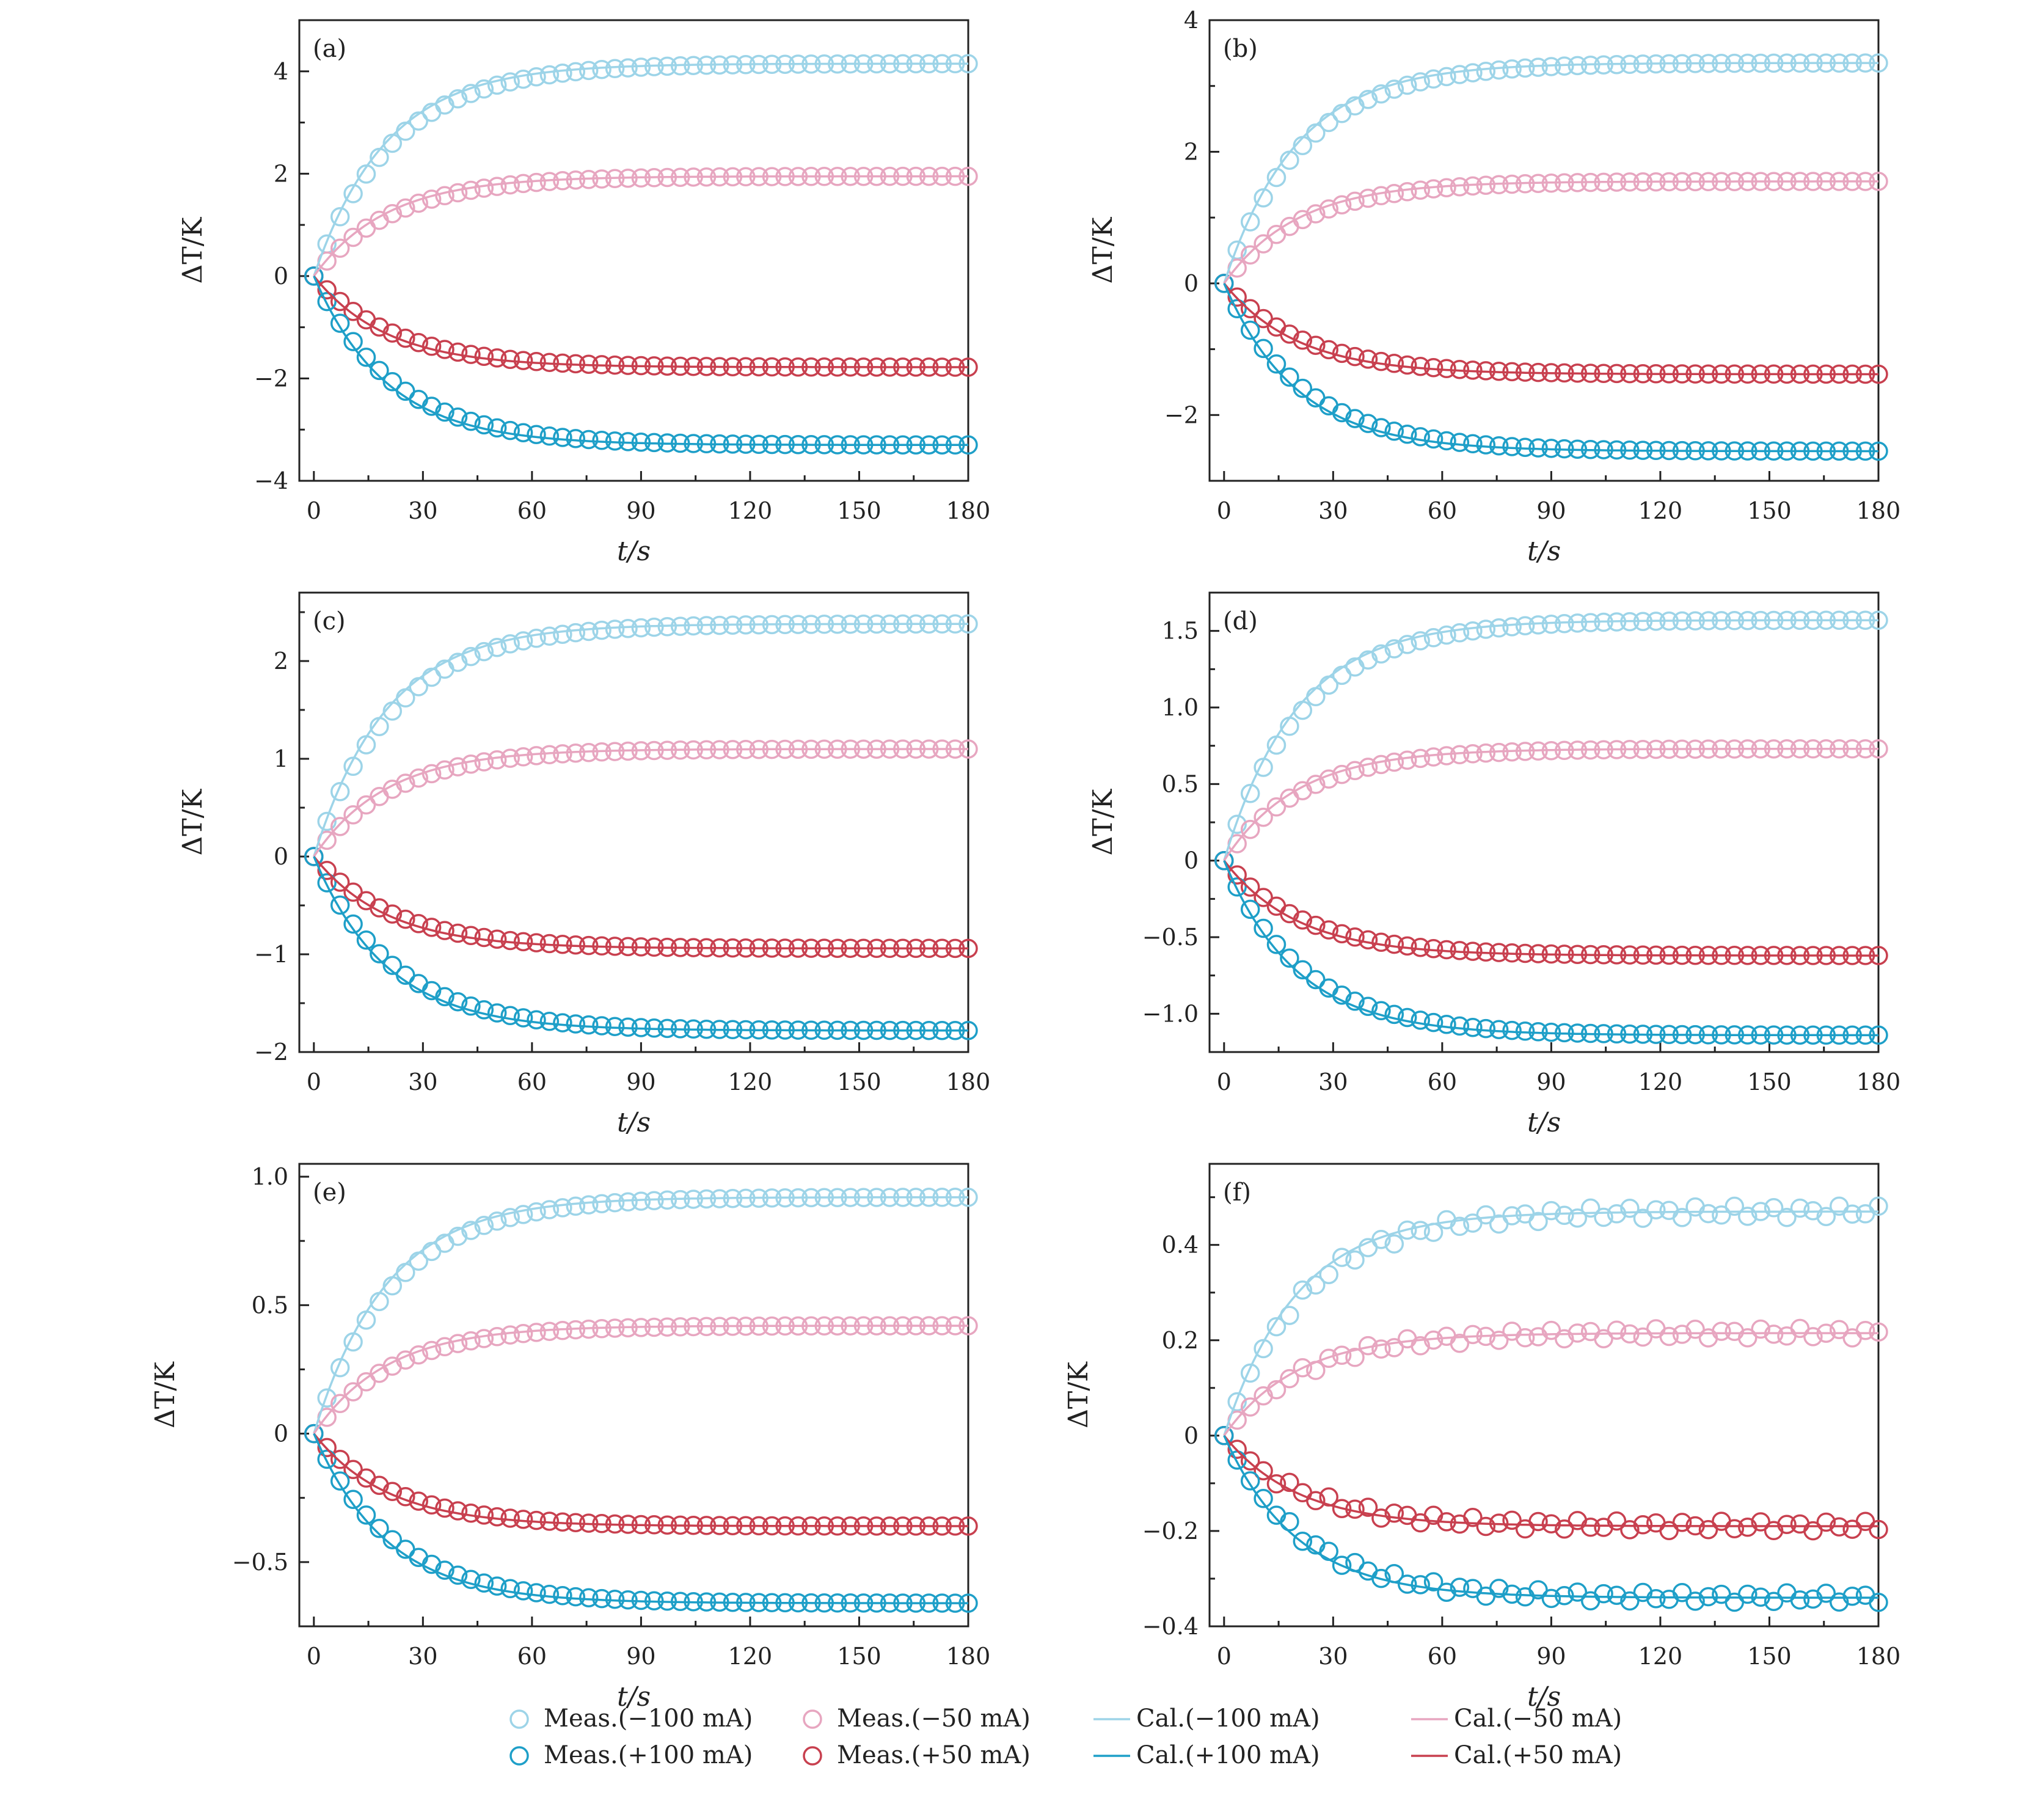 The height and width of the screenshot is (1798, 2044). I want to click on panel-label: (e), so click(330, 1193).